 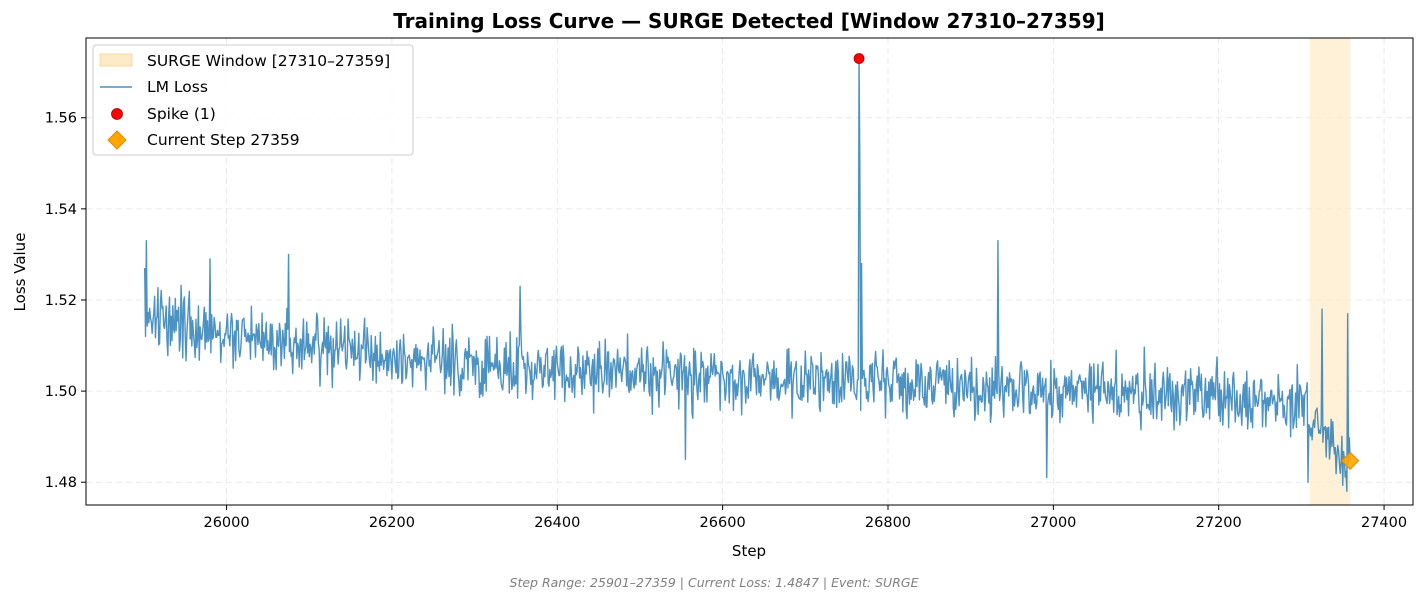 What do you see at coordinates (1384, 523) in the screenshot?
I see `x-tick-label: 27400` at bounding box center [1384, 523].